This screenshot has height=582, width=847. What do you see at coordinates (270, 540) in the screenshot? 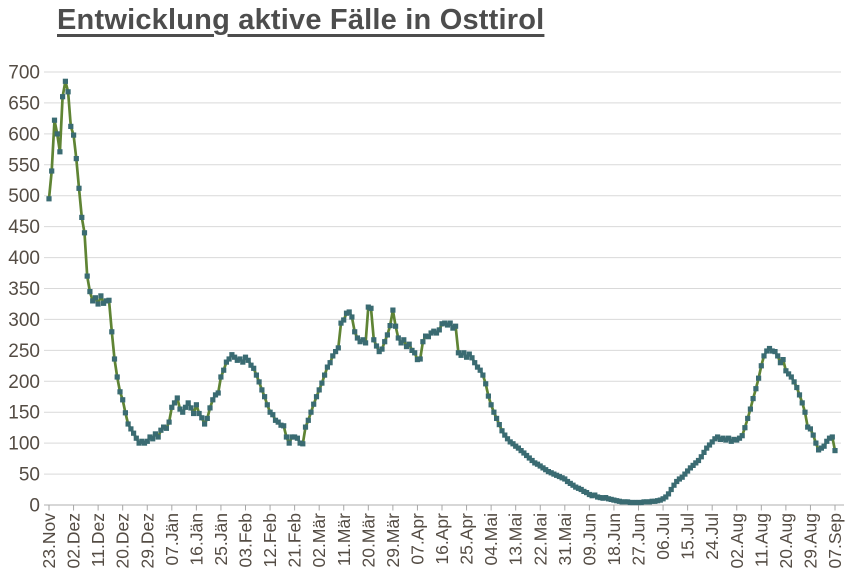
I see `x-axis-label: 12.Feb` at bounding box center [270, 540].